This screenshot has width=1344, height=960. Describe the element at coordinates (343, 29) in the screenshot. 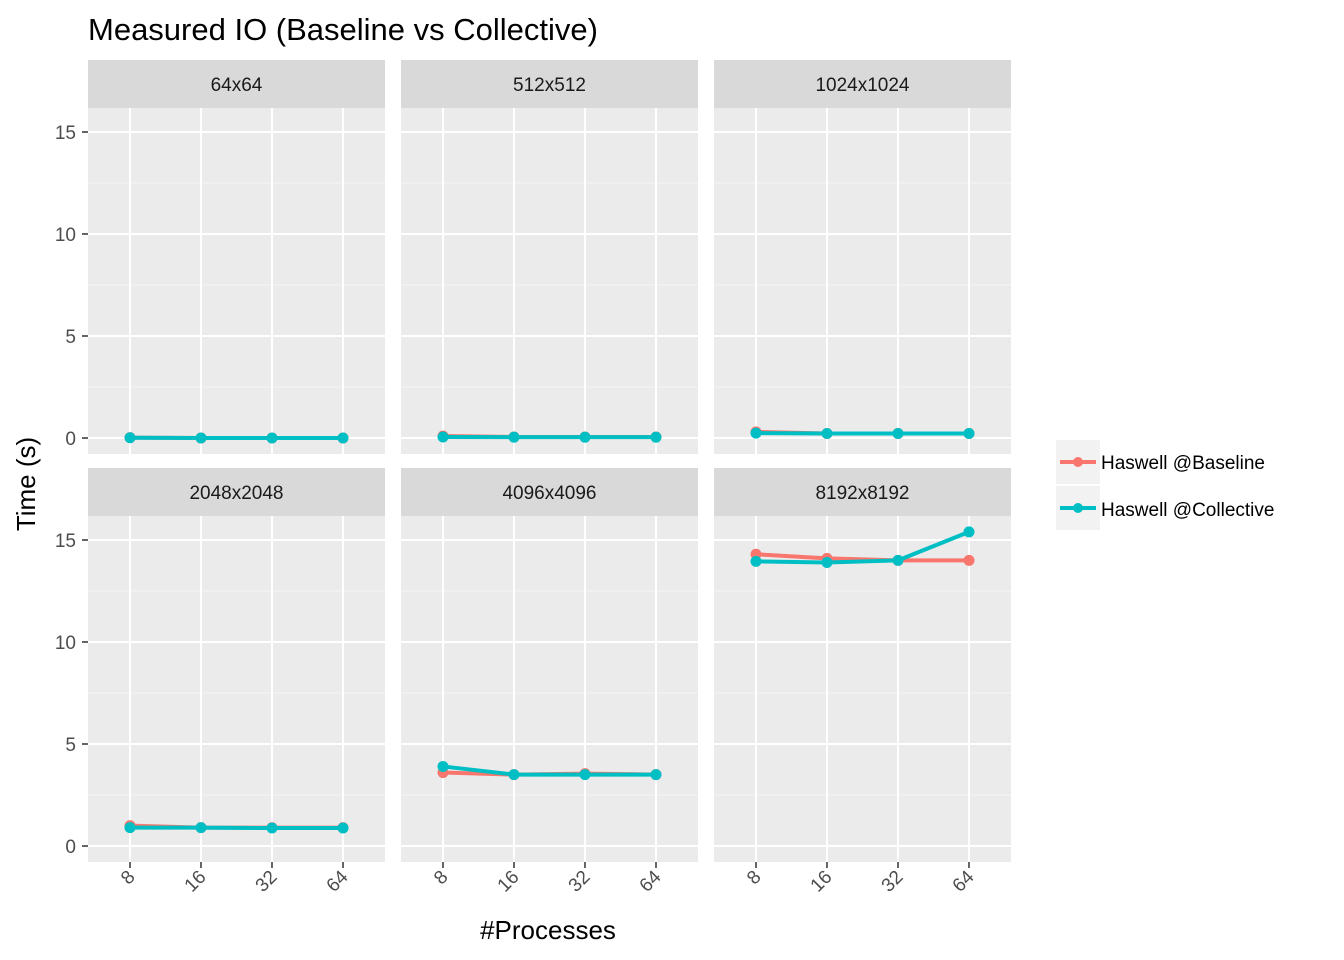

I see `chart-title: Measured IO (Baseline vs Collective)` at that location.